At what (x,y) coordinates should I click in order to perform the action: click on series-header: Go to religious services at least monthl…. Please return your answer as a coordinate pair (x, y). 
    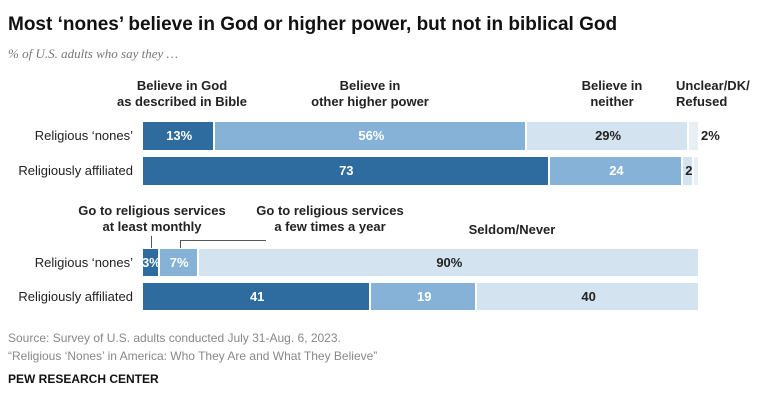
    Looking at the image, I should click on (152, 218).